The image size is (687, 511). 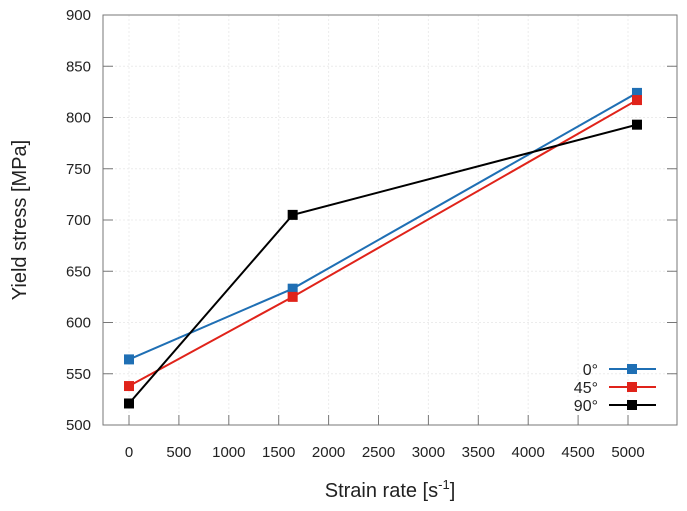 What do you see at coordinates (78, 220) in the screenshot?
I see `y-tick-label: 700` at bounding box center [78, 220].